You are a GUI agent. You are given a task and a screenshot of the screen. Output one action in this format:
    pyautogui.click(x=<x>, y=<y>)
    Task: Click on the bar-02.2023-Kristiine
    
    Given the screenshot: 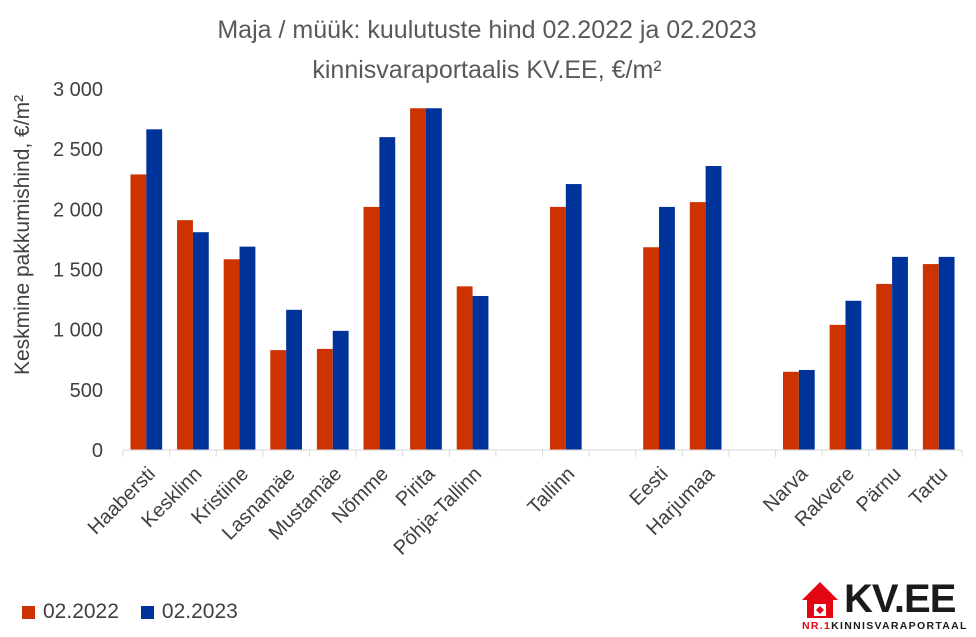 What is the action you would take?
    pyautogui.click(x=247, y=348)
    